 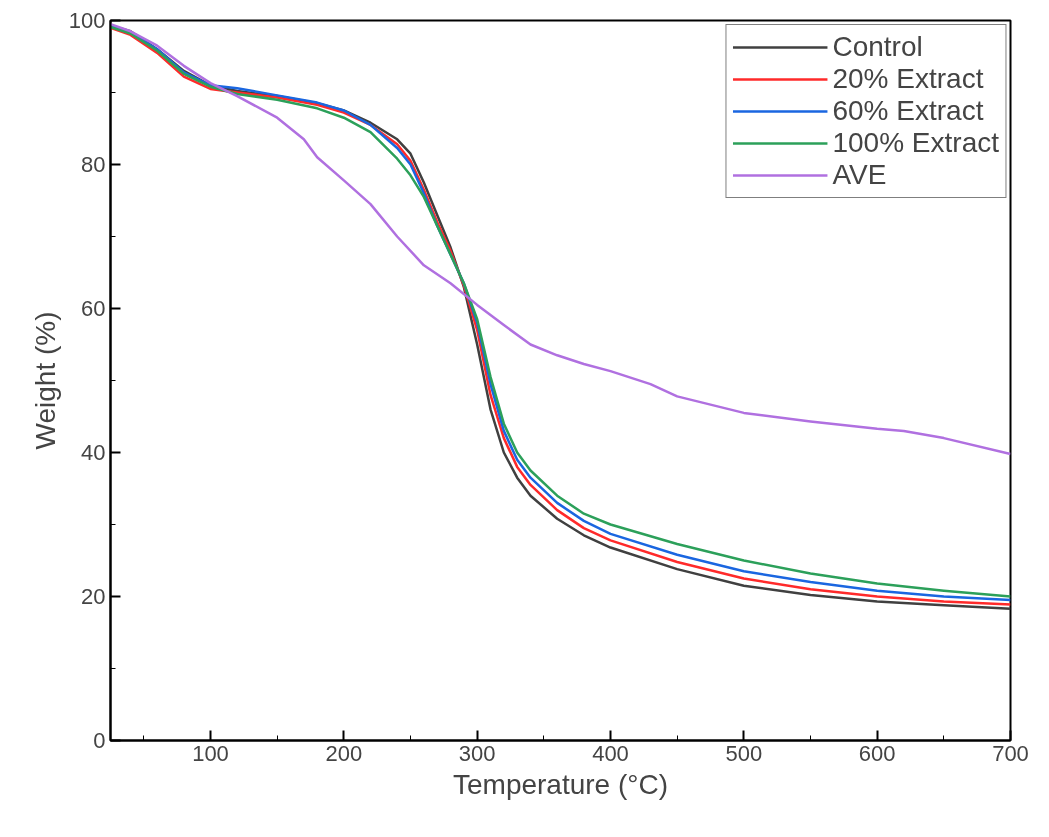 What do you see at coordinates (915, 143) in the screenshot?
I see `legend-label: 100% Extract` at bounding box center [915, 143].